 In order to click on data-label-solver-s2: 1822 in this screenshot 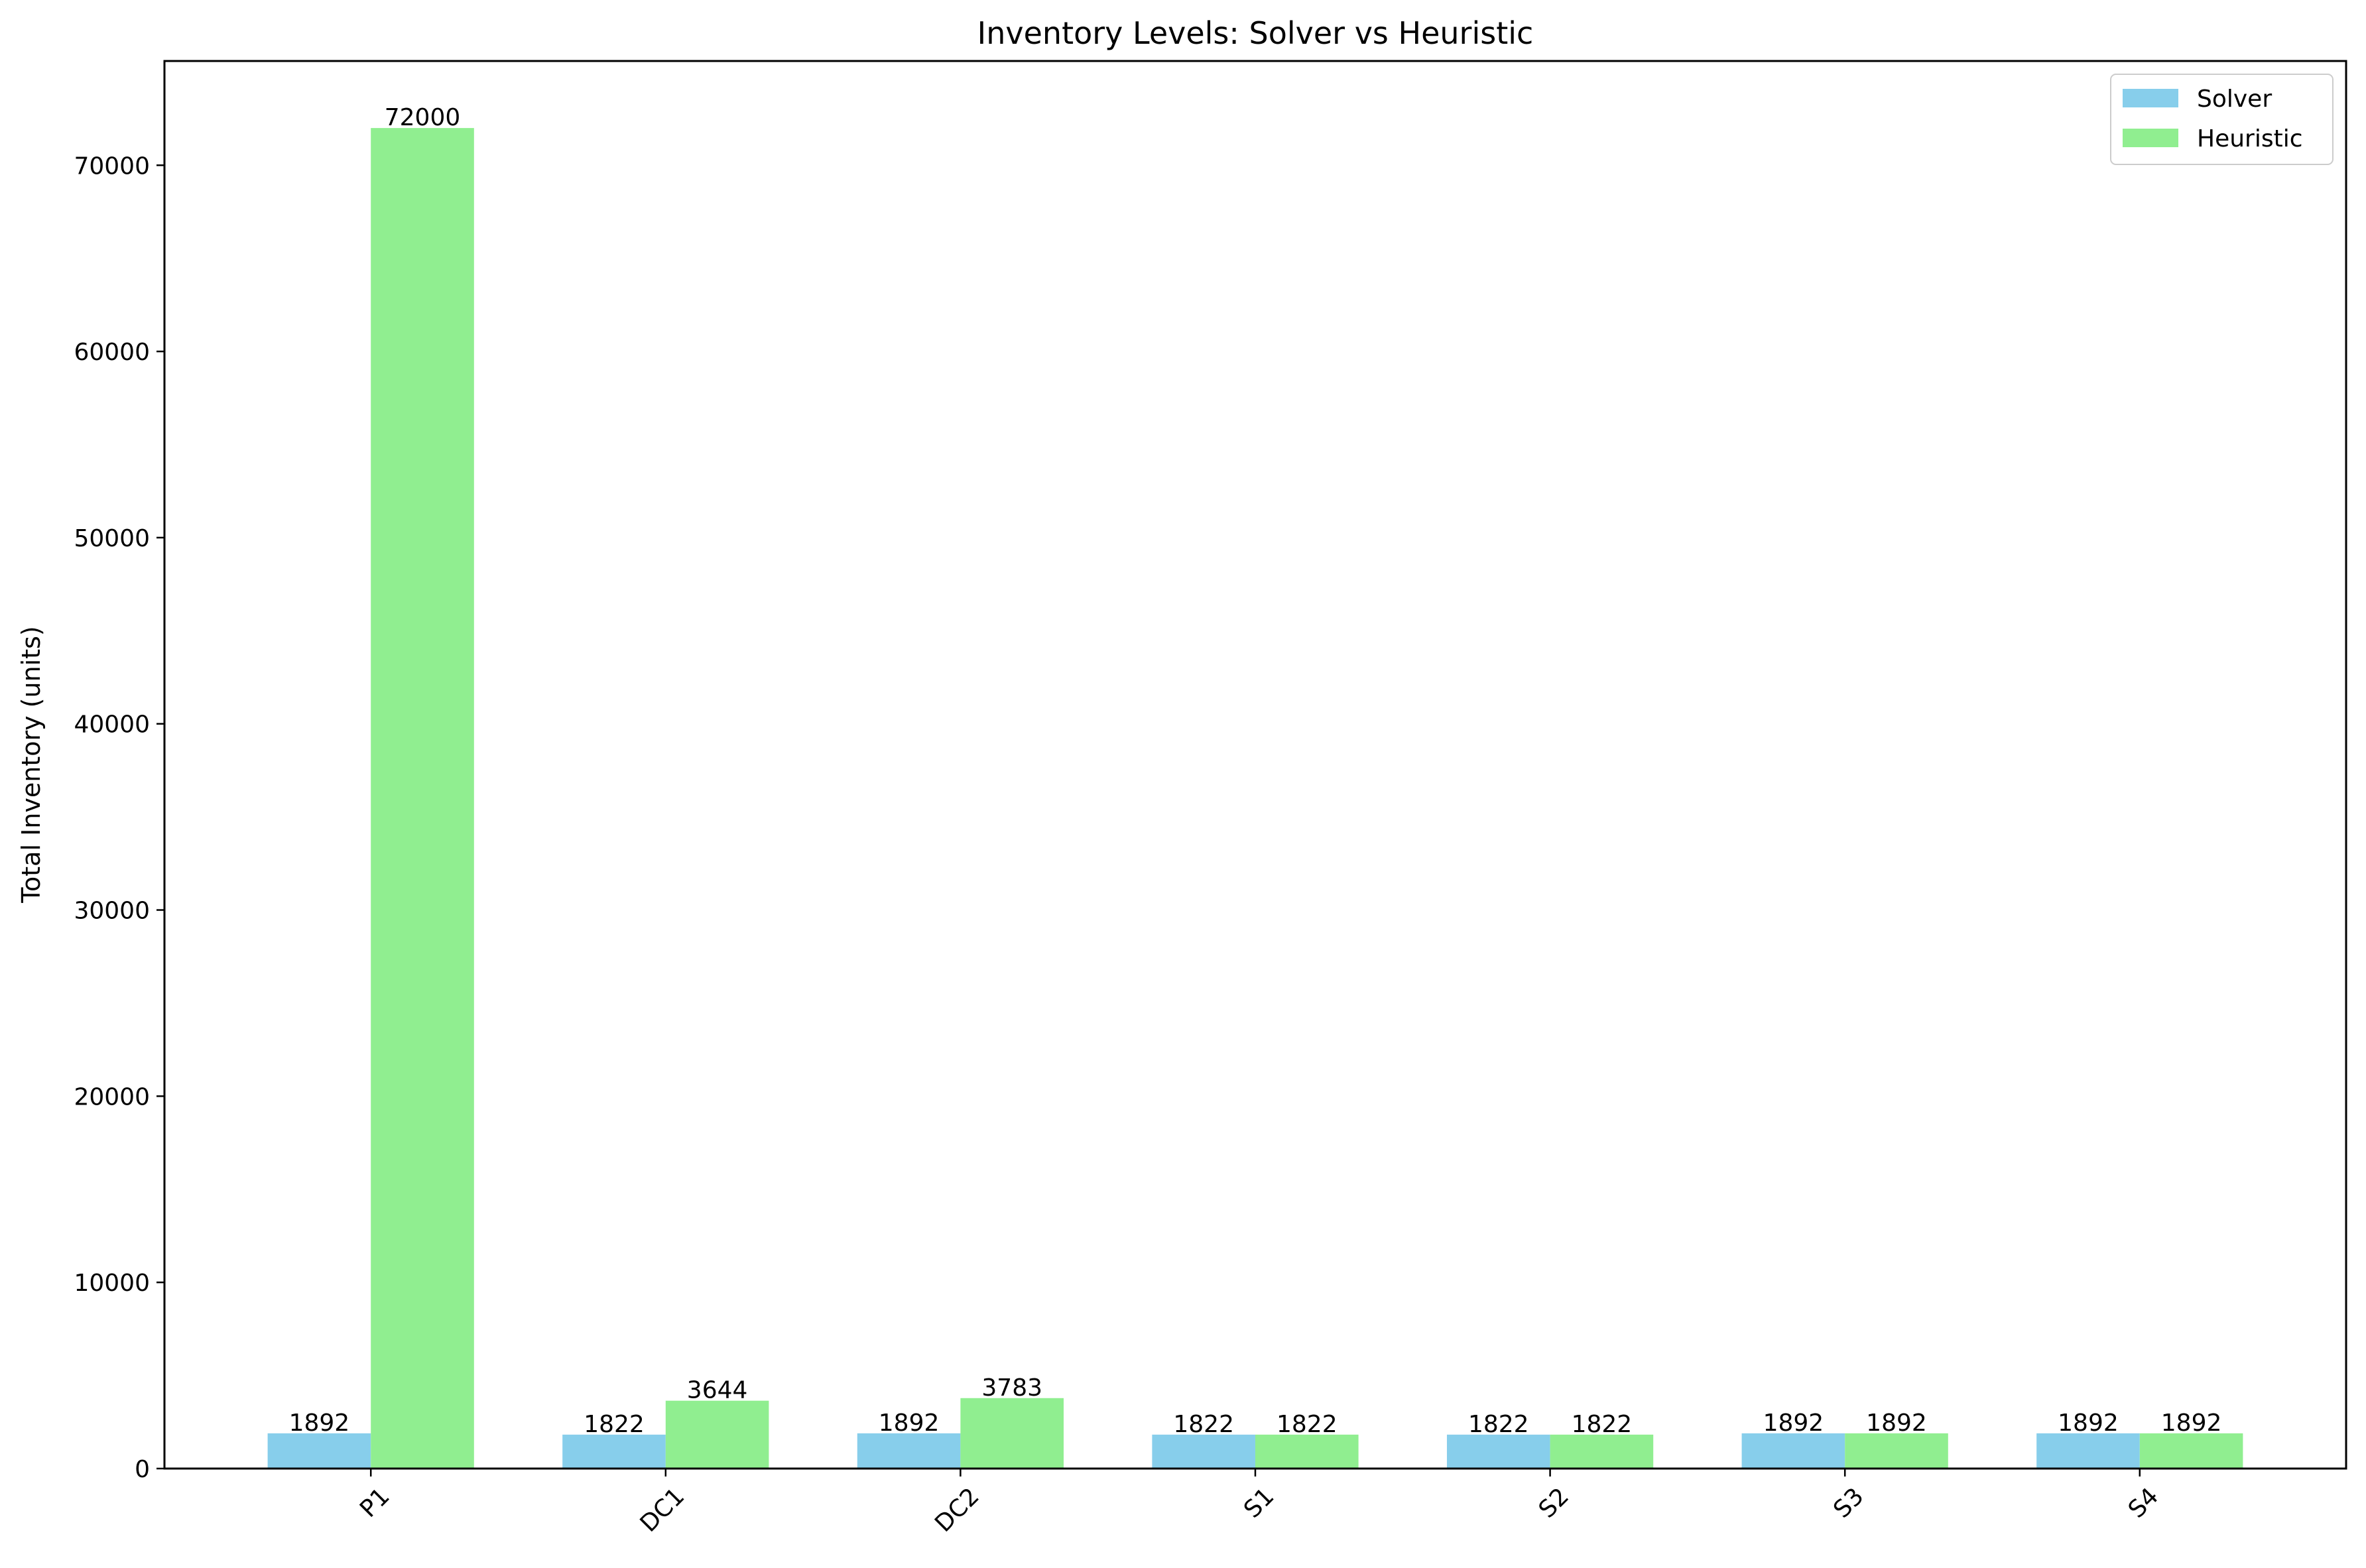, I will do `click(1498, 1424)`.